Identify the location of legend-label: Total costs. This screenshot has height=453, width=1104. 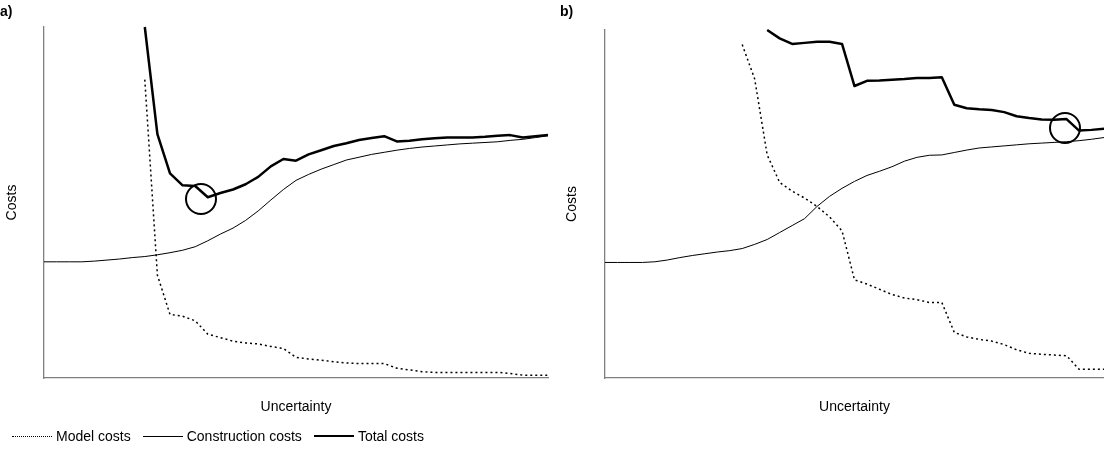
(391, 436).